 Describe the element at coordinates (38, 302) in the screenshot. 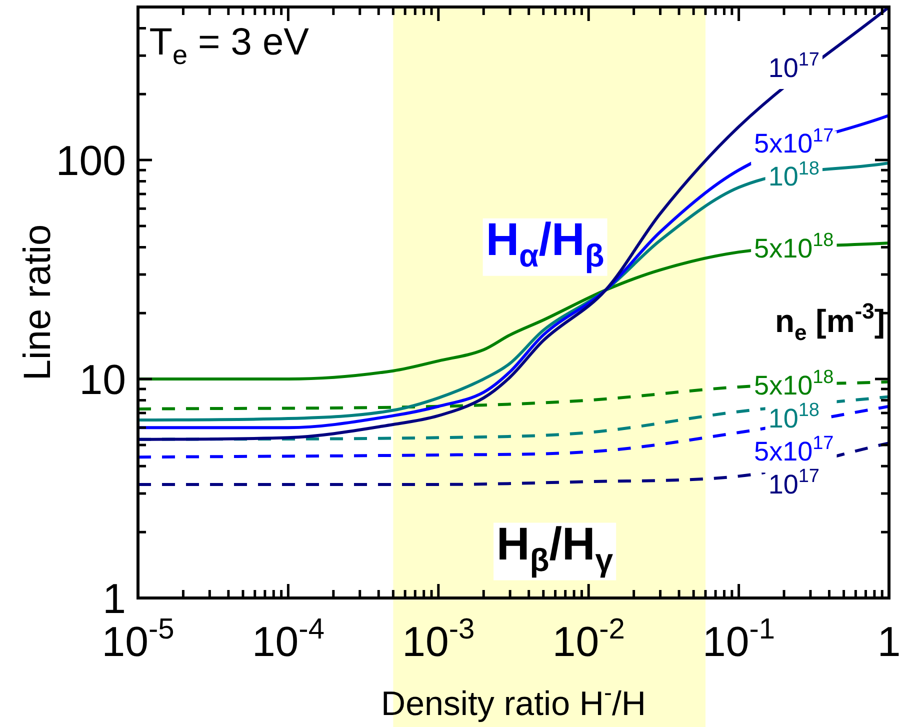

I see `y-axis-title: Line ratio` at that location.